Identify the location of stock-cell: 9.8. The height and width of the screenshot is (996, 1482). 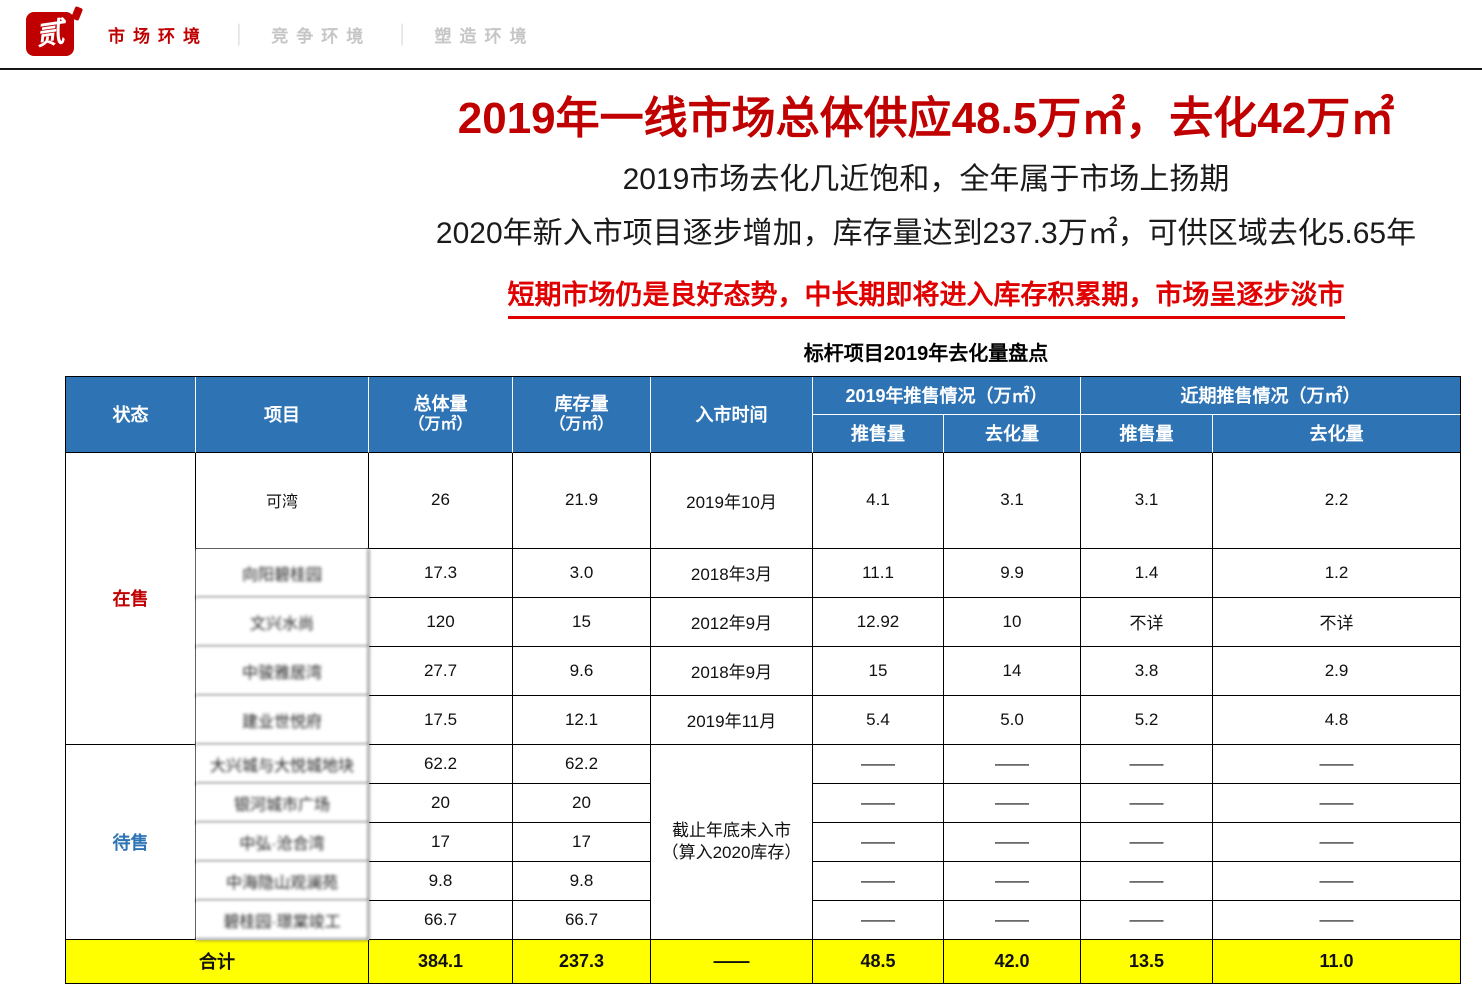
(582, 881).